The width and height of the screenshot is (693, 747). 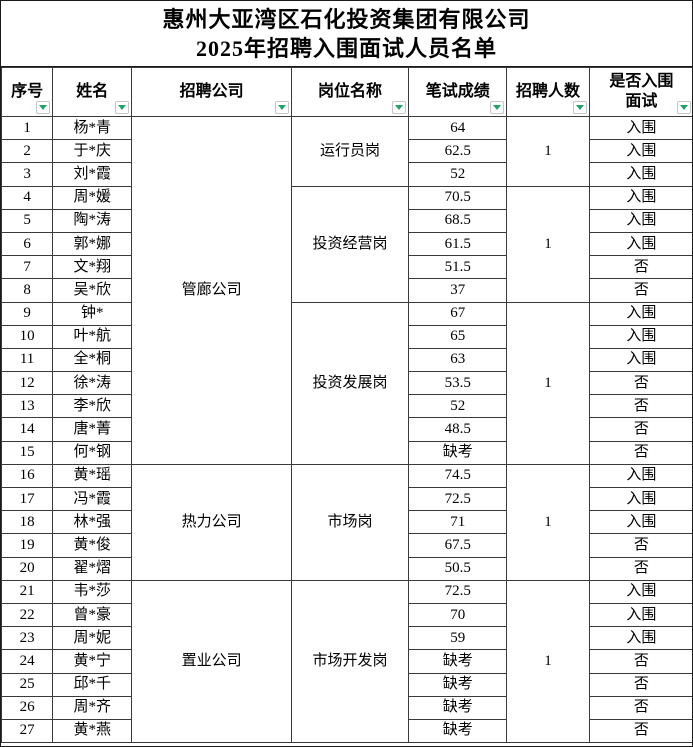 I want to click on header-row: 序号 姓名 招聘公司 岗位名称 笔试成绩 招聘人数 是否入围 面试, so click(x=346, y=92).